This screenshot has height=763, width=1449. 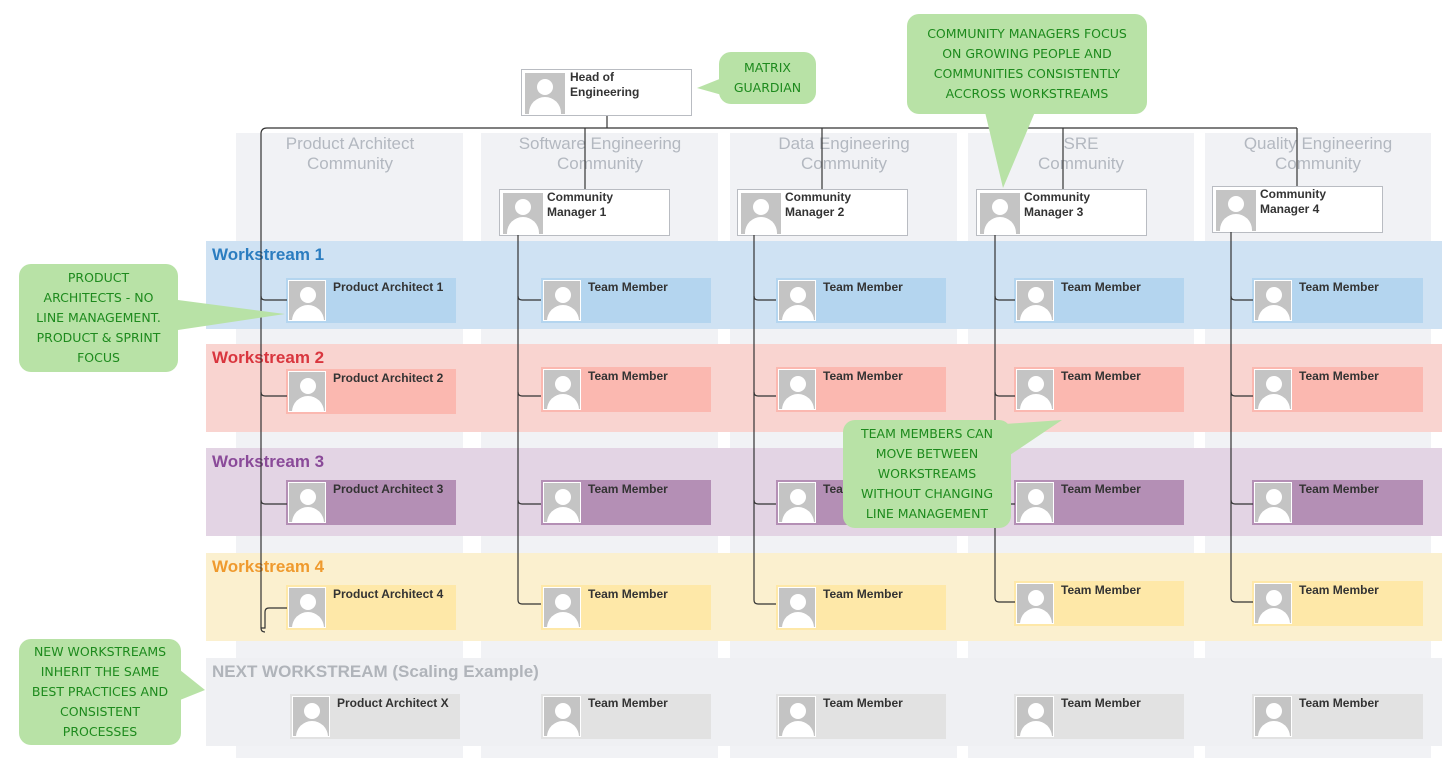 What do you see at coordinates (371, 300) in the screenshot?
I see `product-architect-card: Product Architect 1` at bounding box center [371, 300].